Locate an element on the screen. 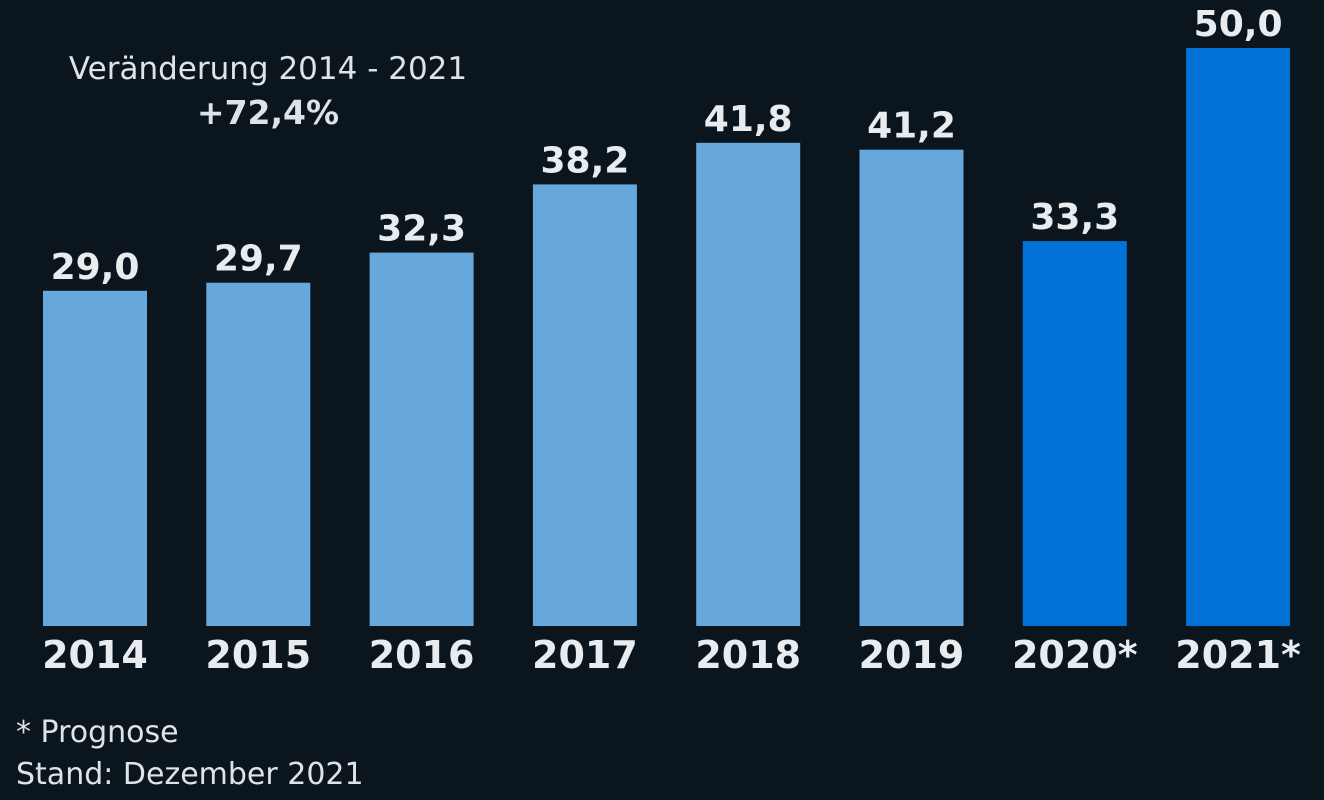 The width and height of the screenshot is (1324, 800). x-tick-label-2018: 2018 is located at coordinates (748, 655).